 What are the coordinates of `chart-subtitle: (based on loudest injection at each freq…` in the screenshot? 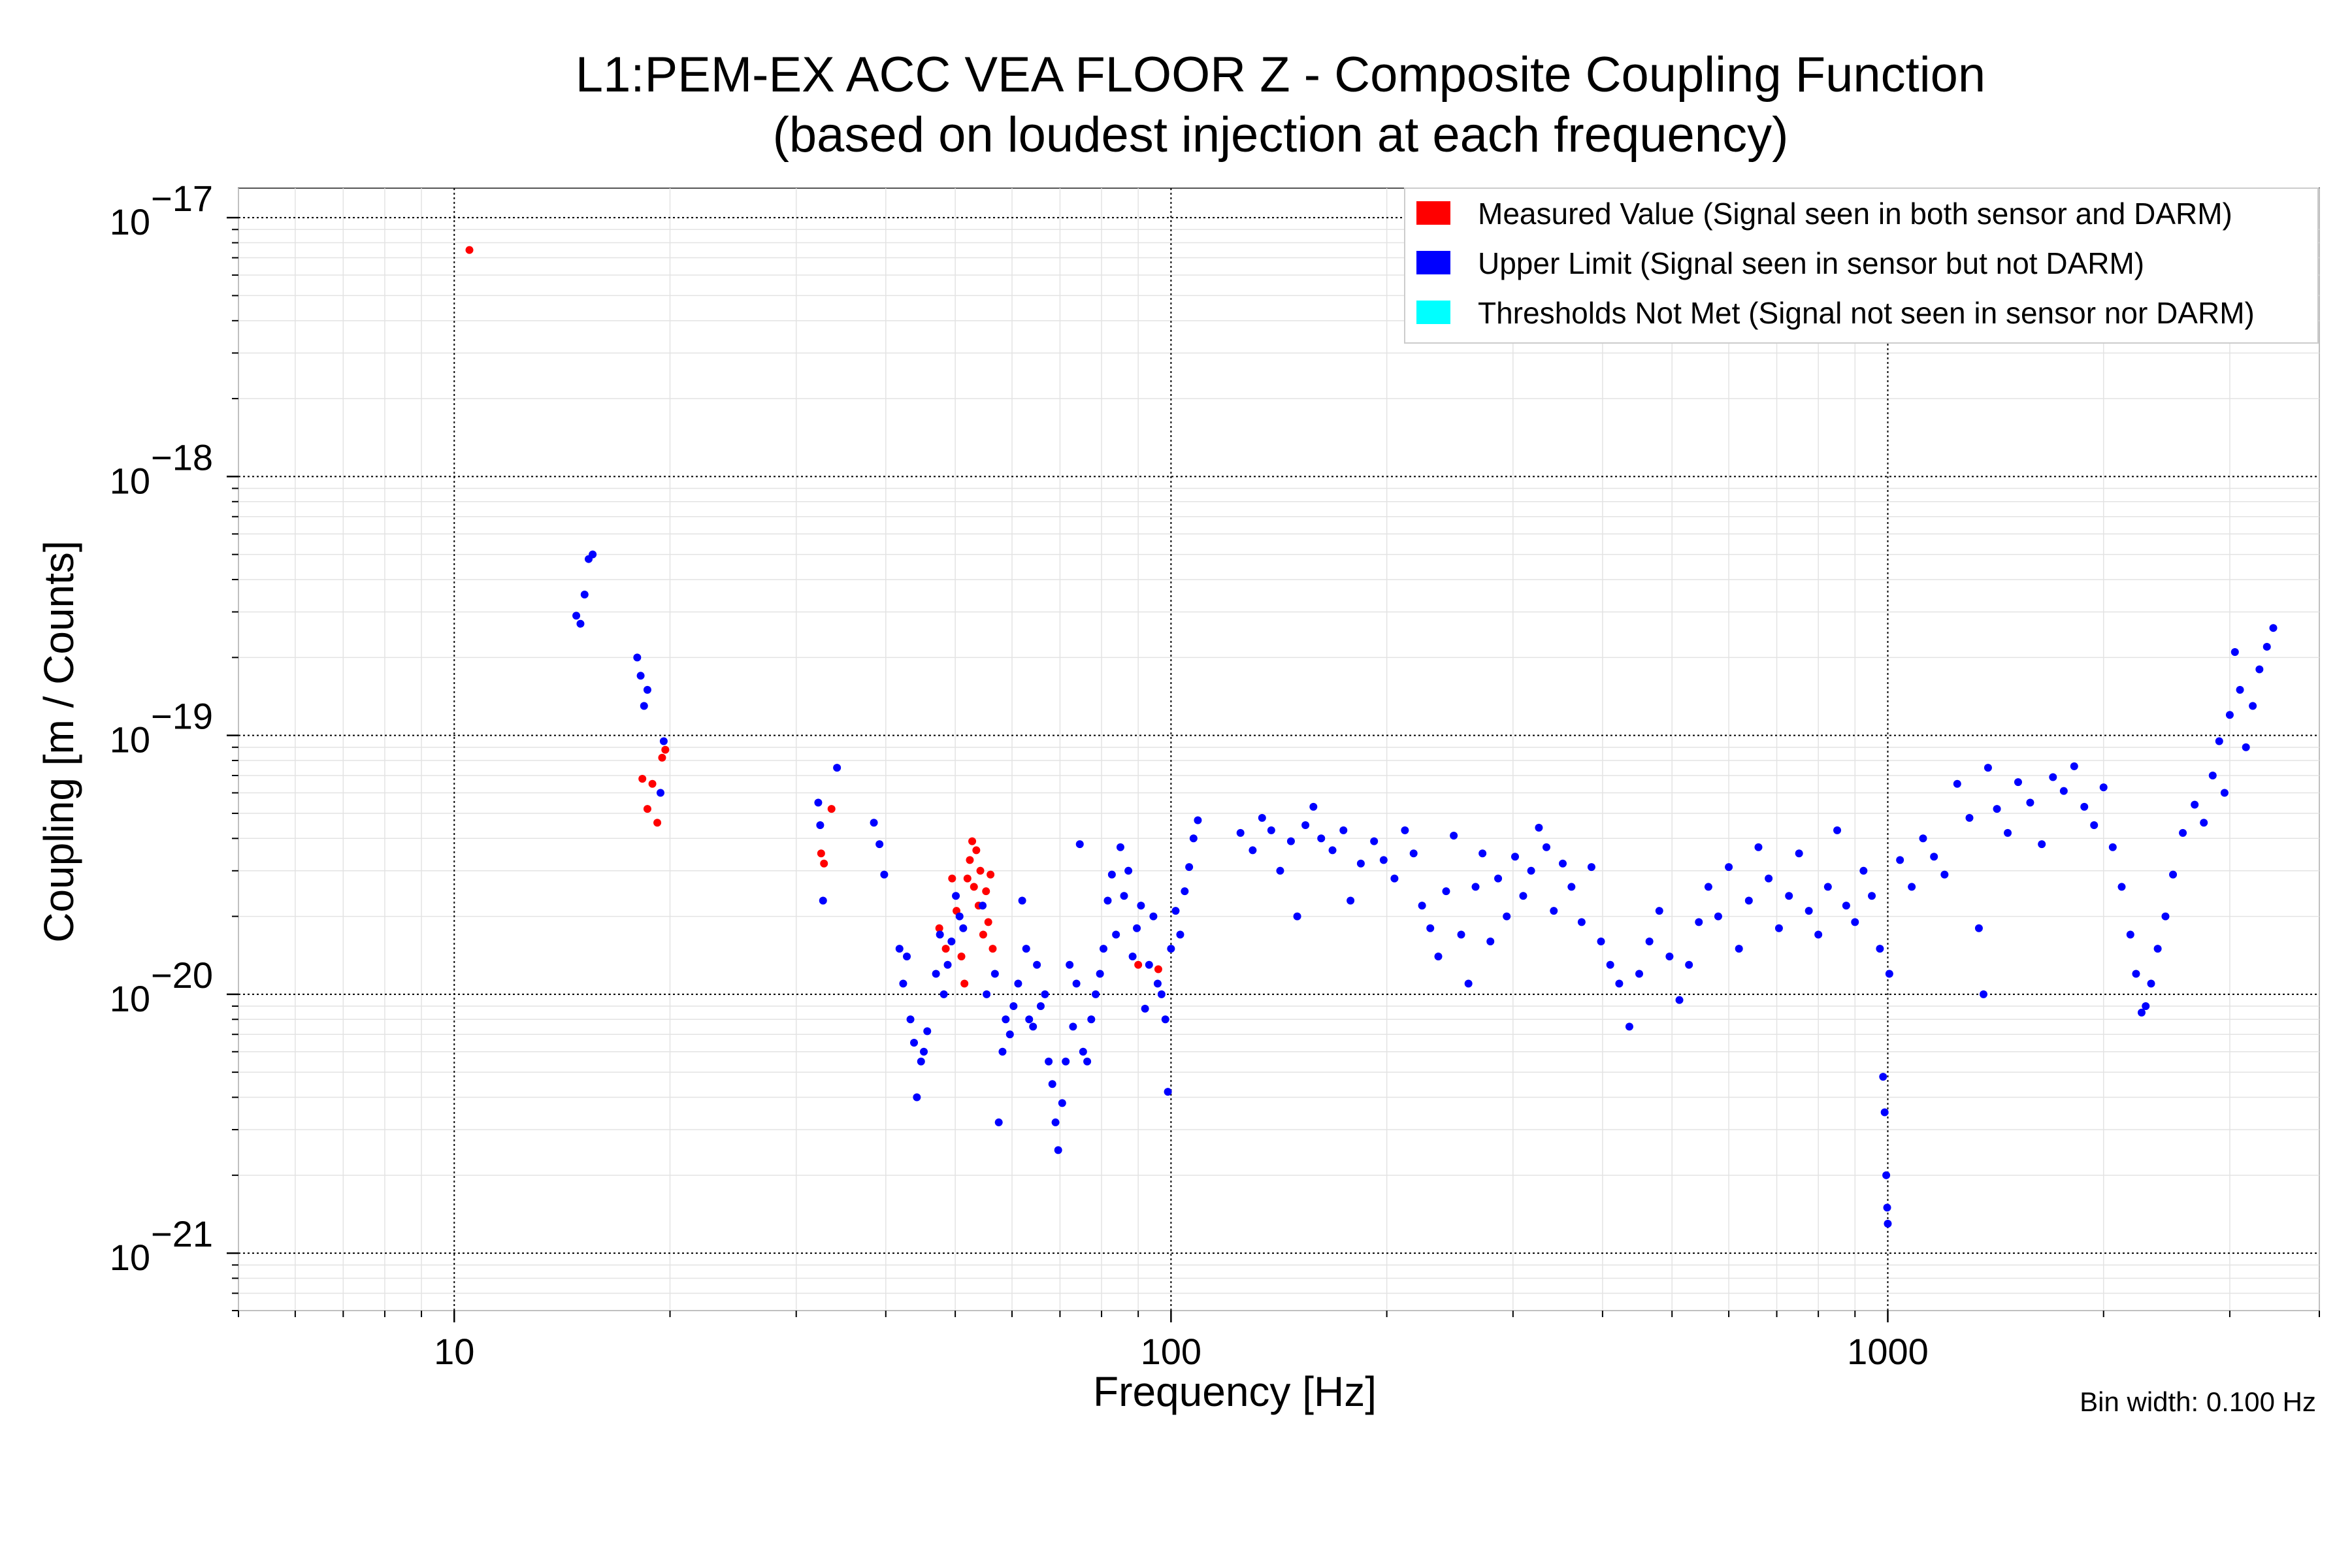 It's located at (1281, 135).